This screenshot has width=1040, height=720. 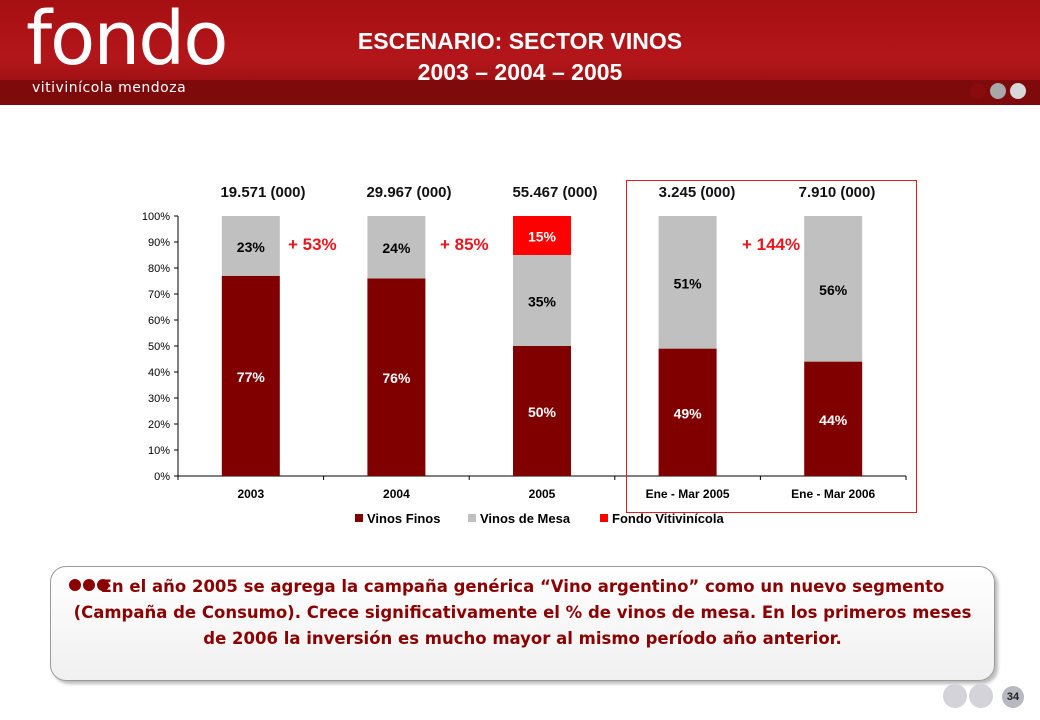 I want to click on data-label: 77%, so click(x=251, y=377).